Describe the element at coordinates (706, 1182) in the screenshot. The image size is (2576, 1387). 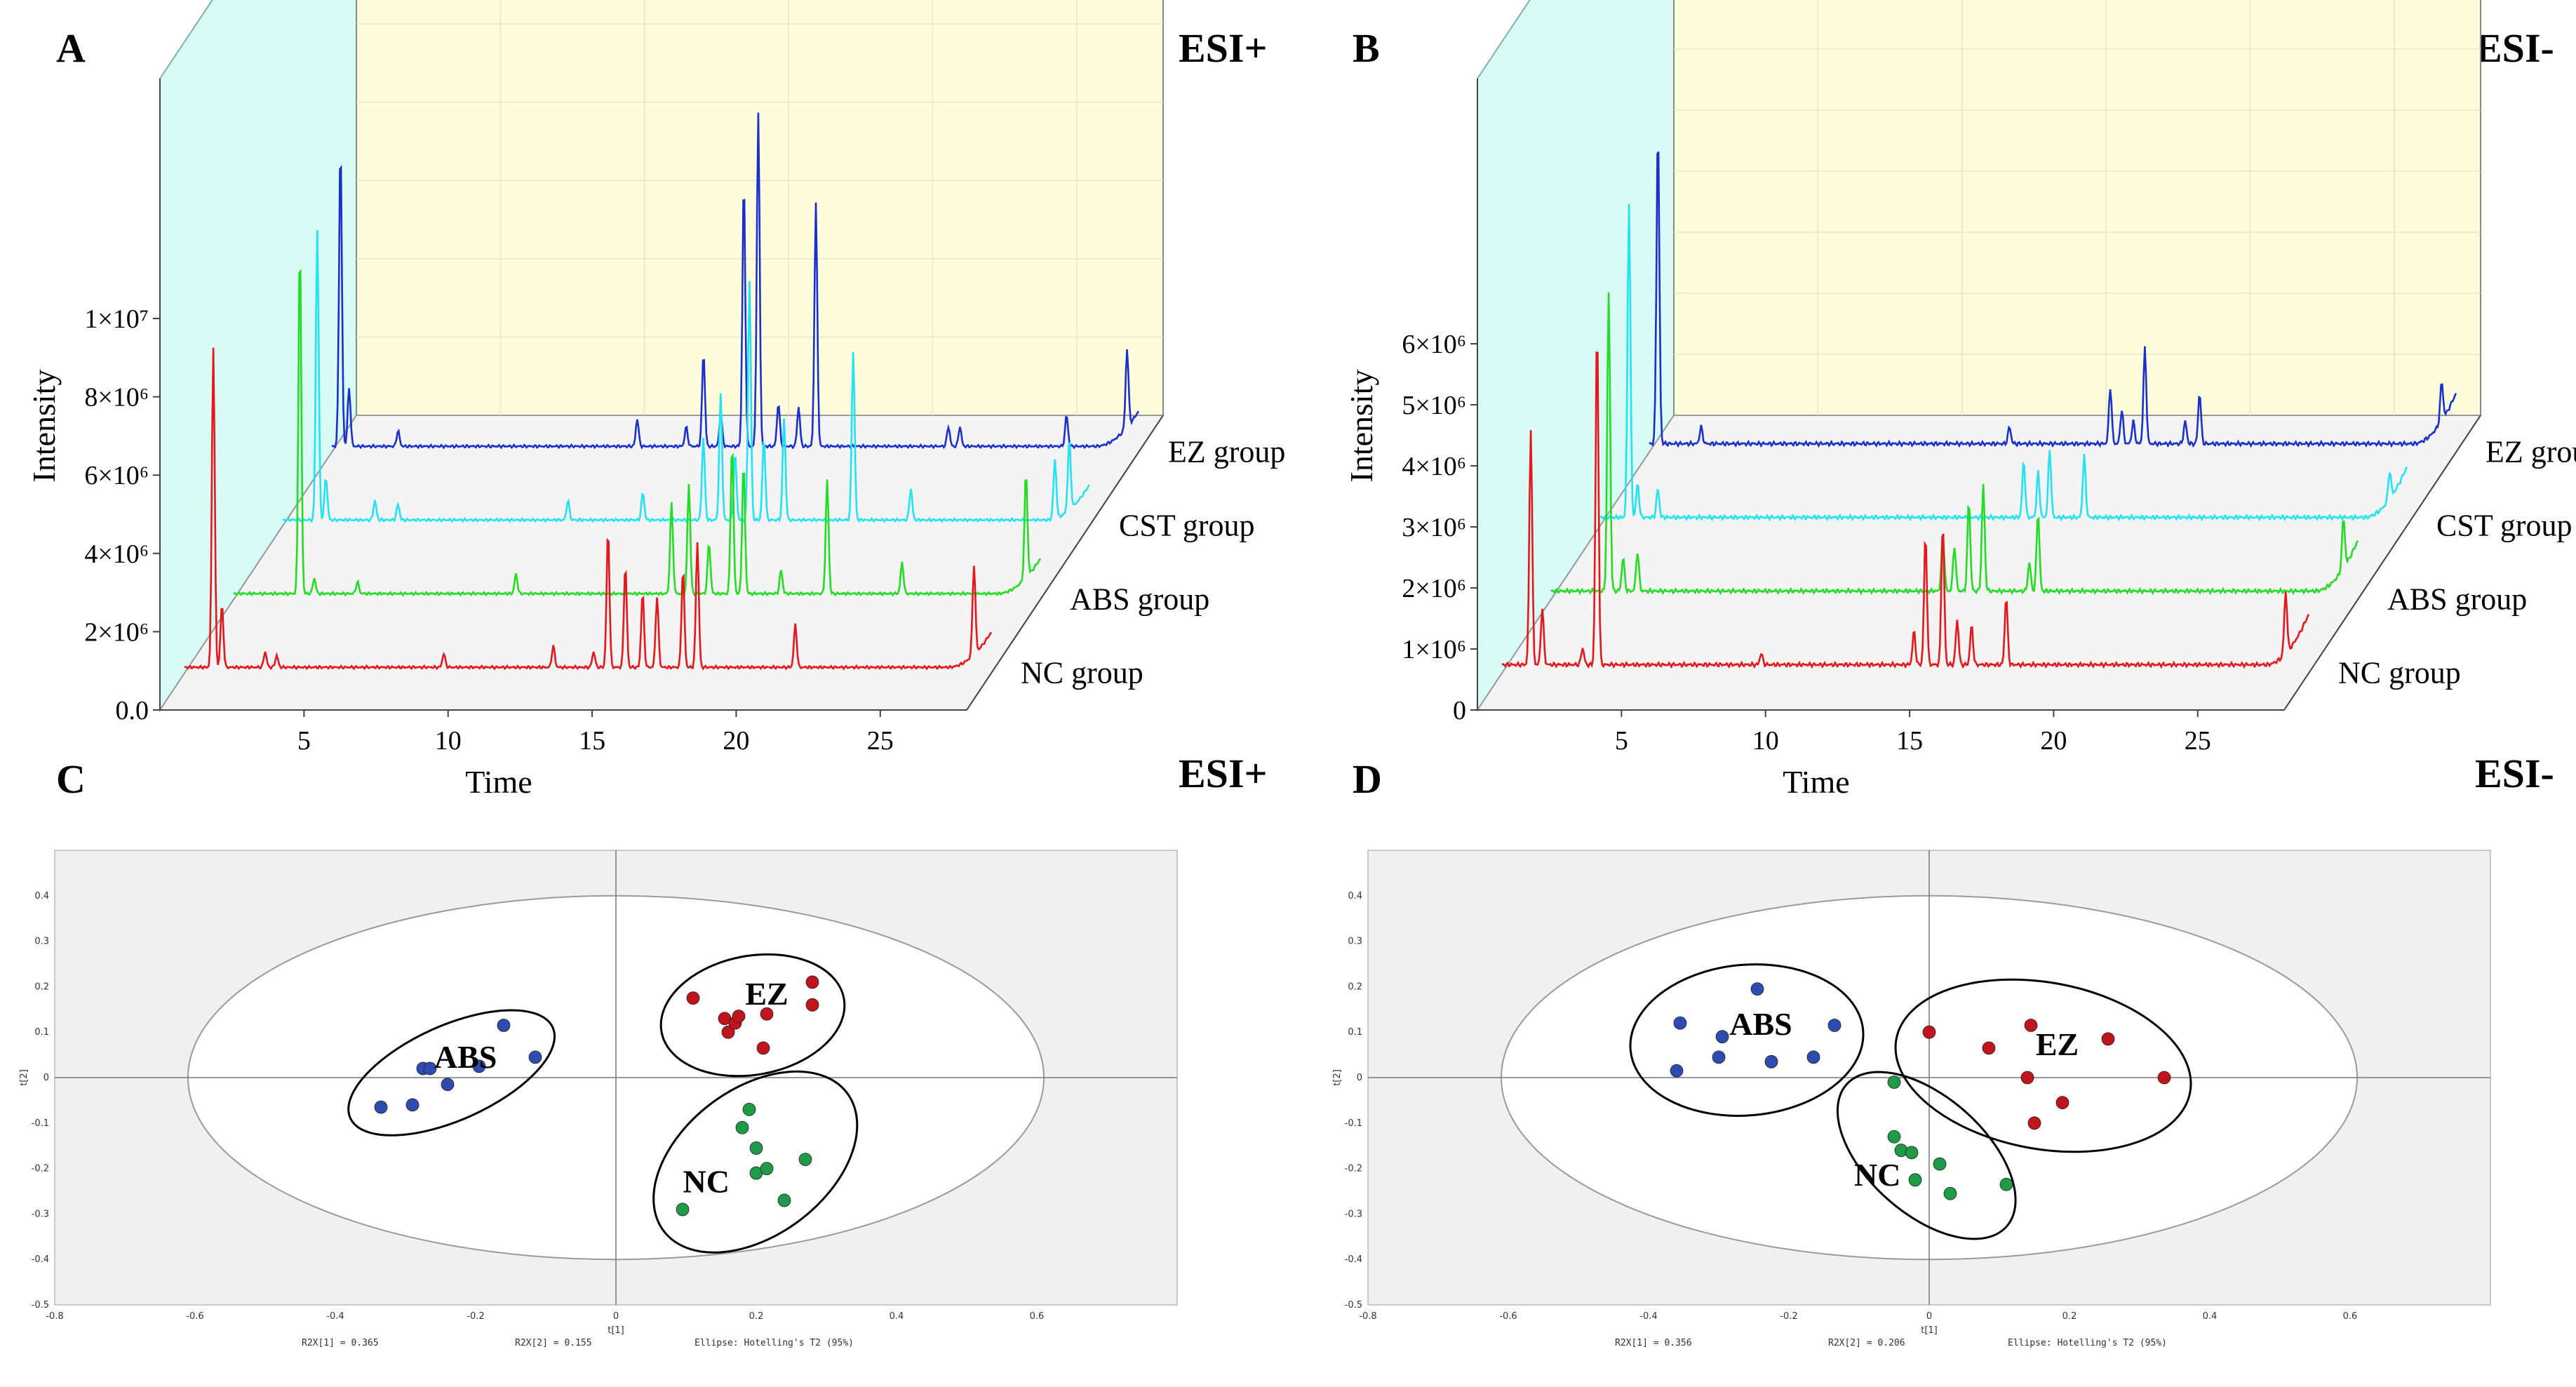
I see `cluster-label-nc: NC` at that location.